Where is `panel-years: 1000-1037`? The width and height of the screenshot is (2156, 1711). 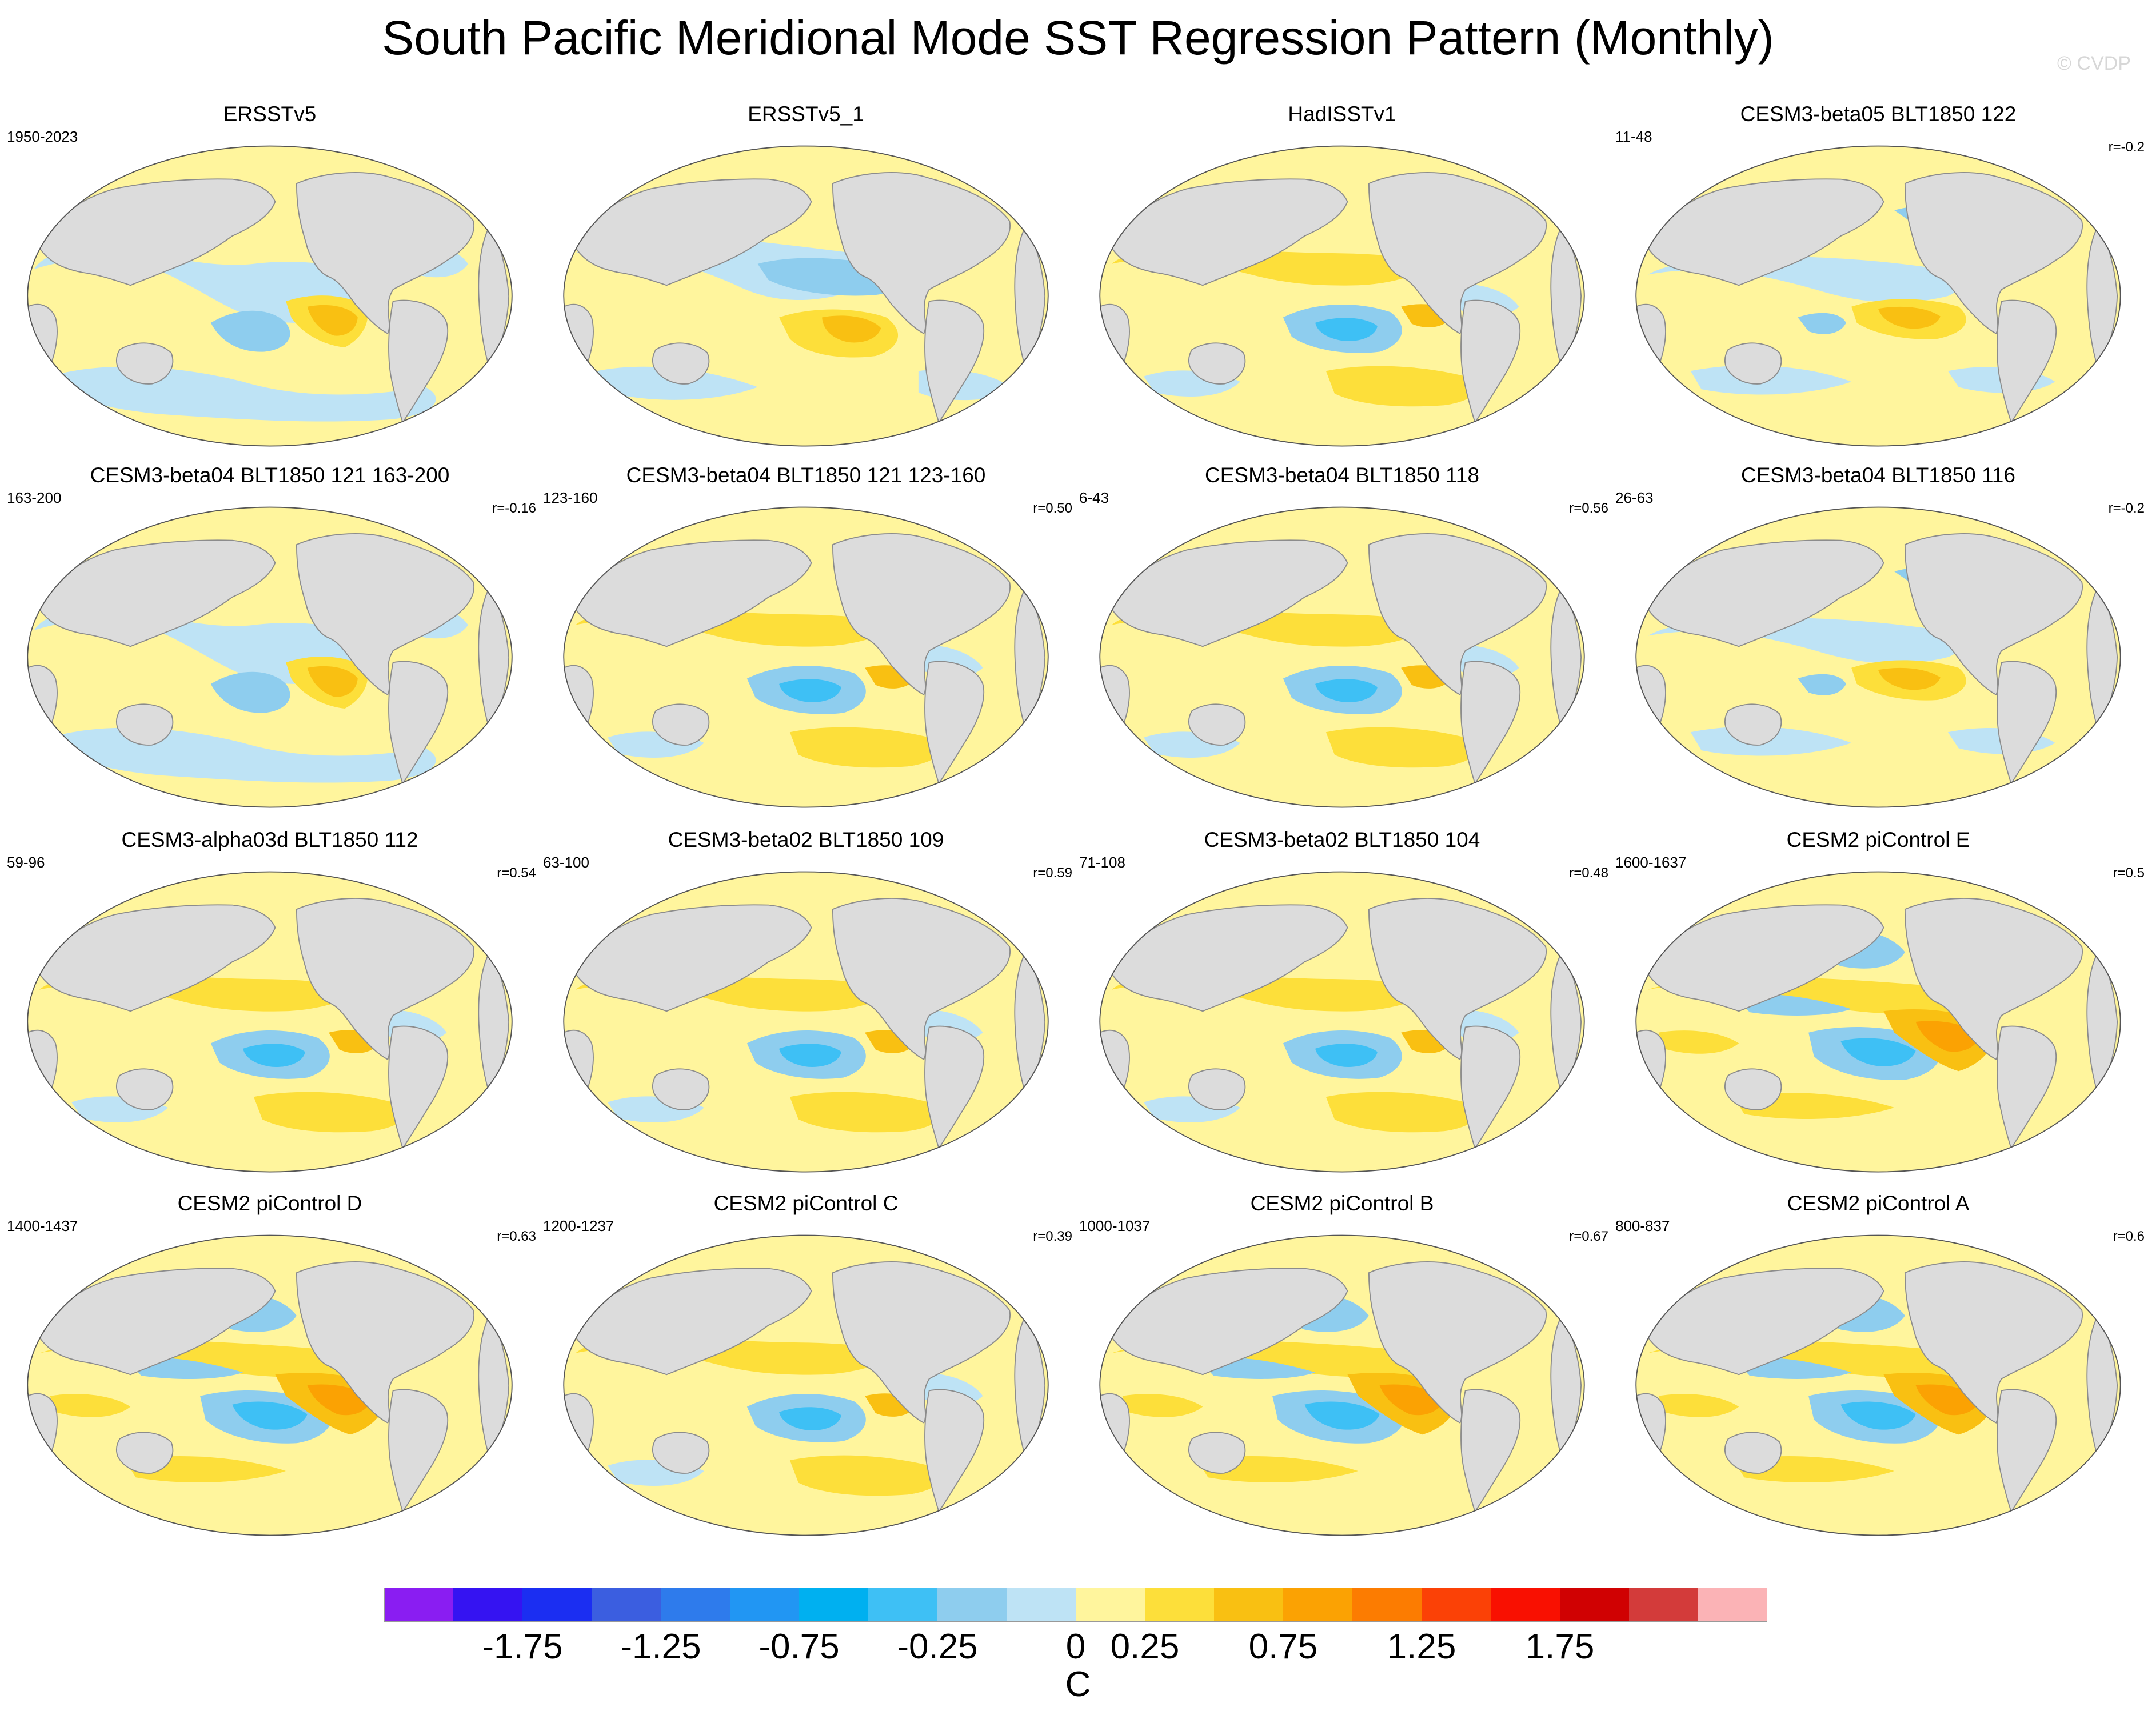
panel-years: 1000-1037 is located at coordinates (1115, 1225).